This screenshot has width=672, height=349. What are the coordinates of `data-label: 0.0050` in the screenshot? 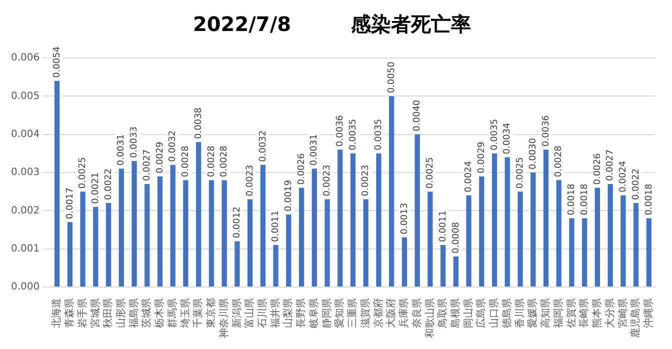 It's located at (391, 77).